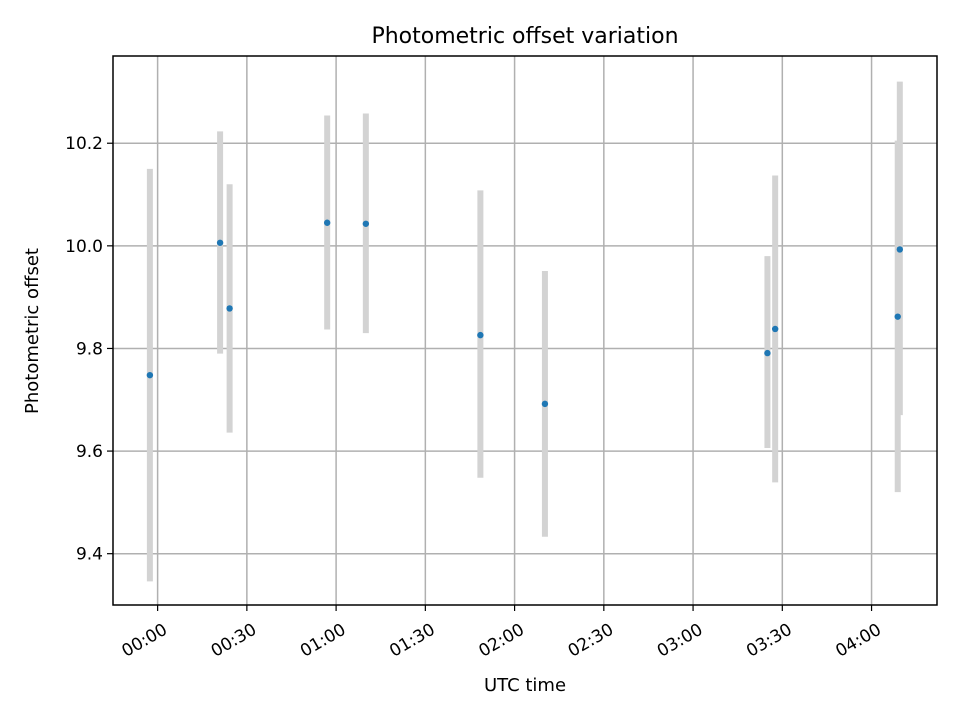  Describe the element at coordinates (234, 641) in the screenshot. I see `x-tick-label: 00:30` at that location.